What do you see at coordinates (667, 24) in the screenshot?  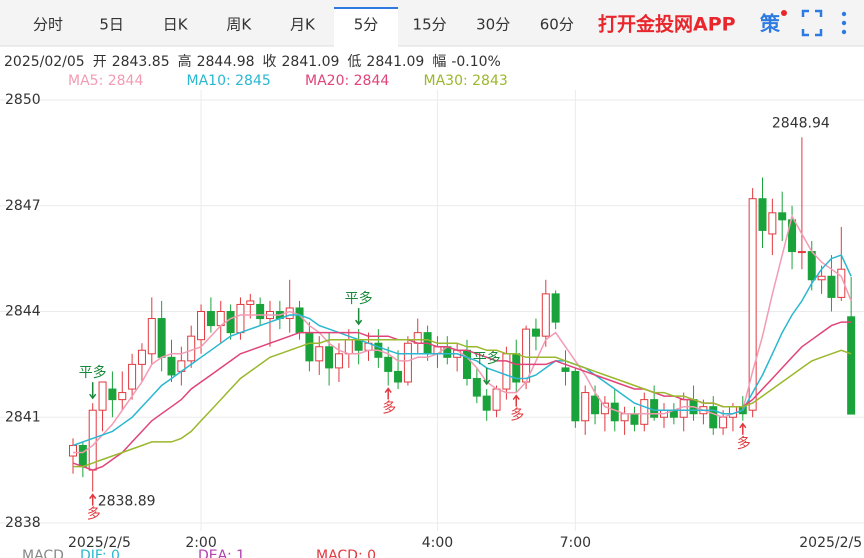 I see `app-link: 打开金投网APP` at bounding box center [667, 24].